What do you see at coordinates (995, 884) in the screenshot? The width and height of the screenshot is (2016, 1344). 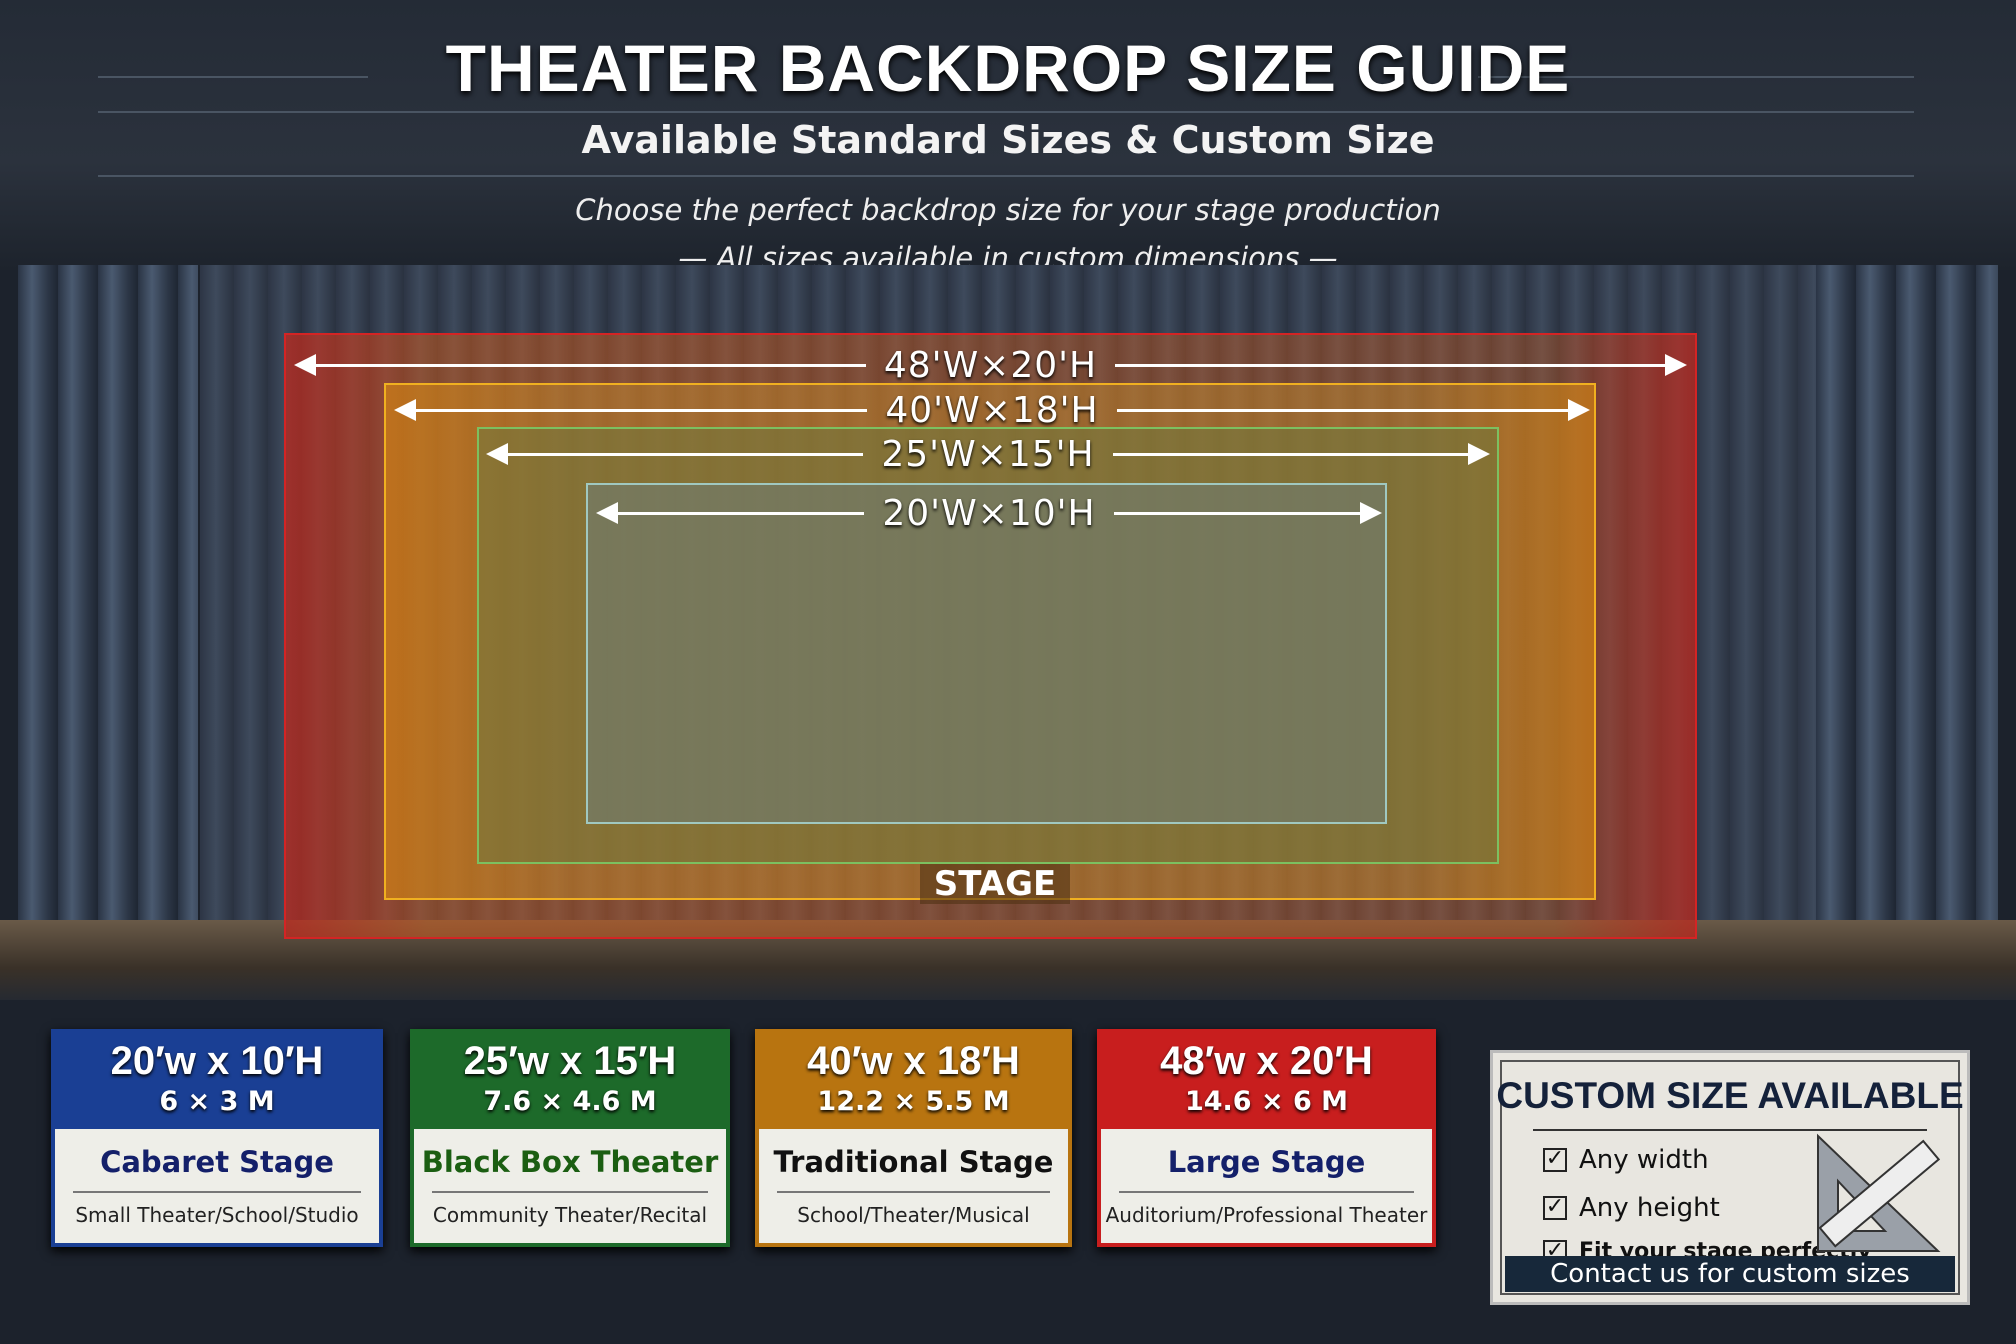 I see `stage-label: STAGE` at bounding box center [995, 884].